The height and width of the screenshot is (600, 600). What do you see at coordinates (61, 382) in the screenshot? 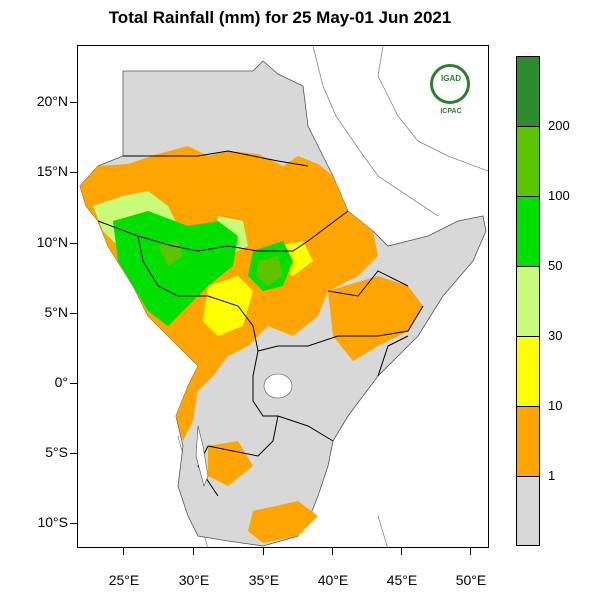
I see `lat-label-0: 0°` at bounding box center [61, 382].